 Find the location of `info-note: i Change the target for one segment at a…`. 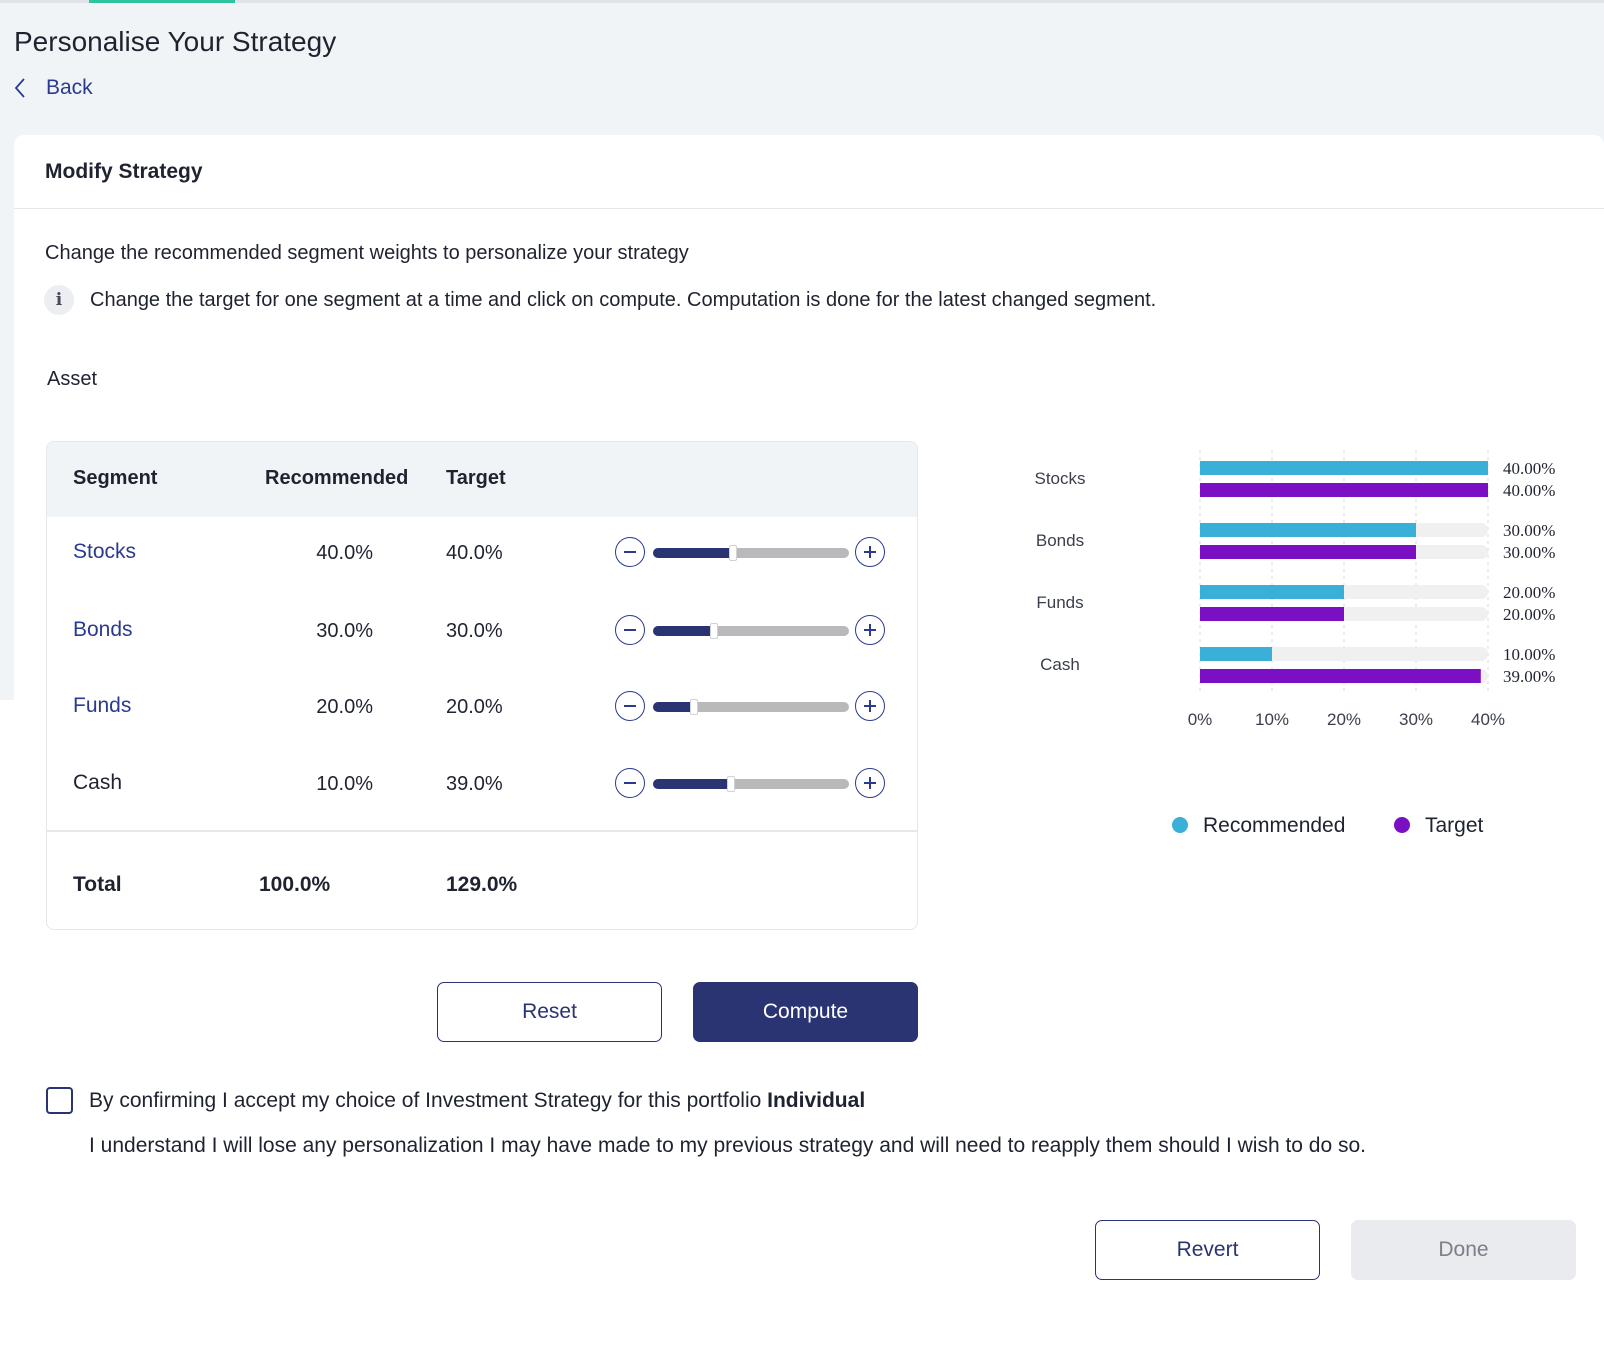

info-note: i Change the target for one segment at a… is located at coordinates (600, 300).